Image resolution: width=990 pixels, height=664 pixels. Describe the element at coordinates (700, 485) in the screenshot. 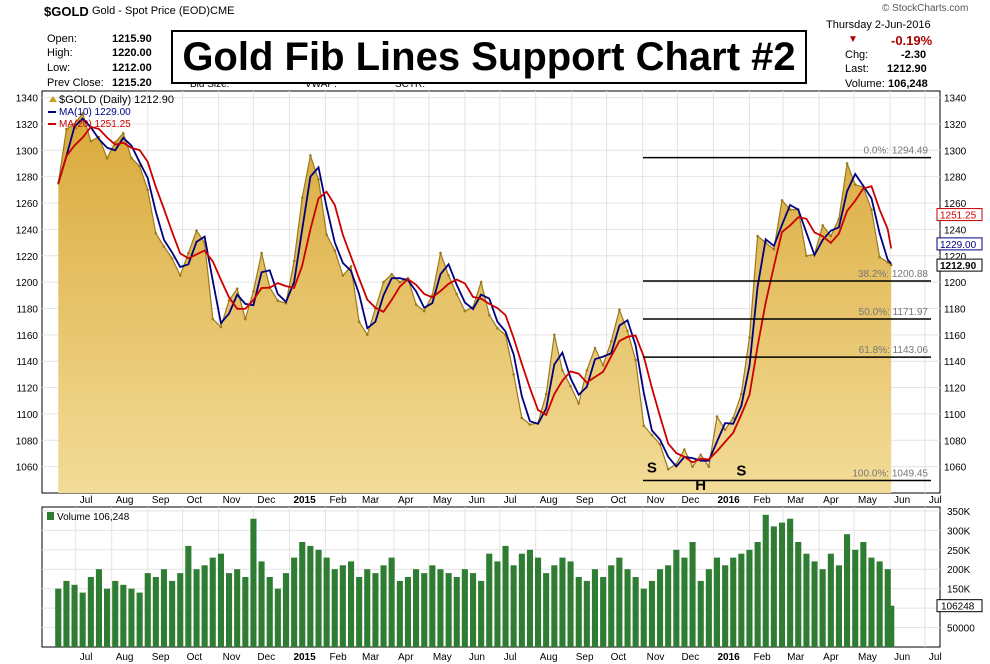

I see `pattern-label: H` at that location.